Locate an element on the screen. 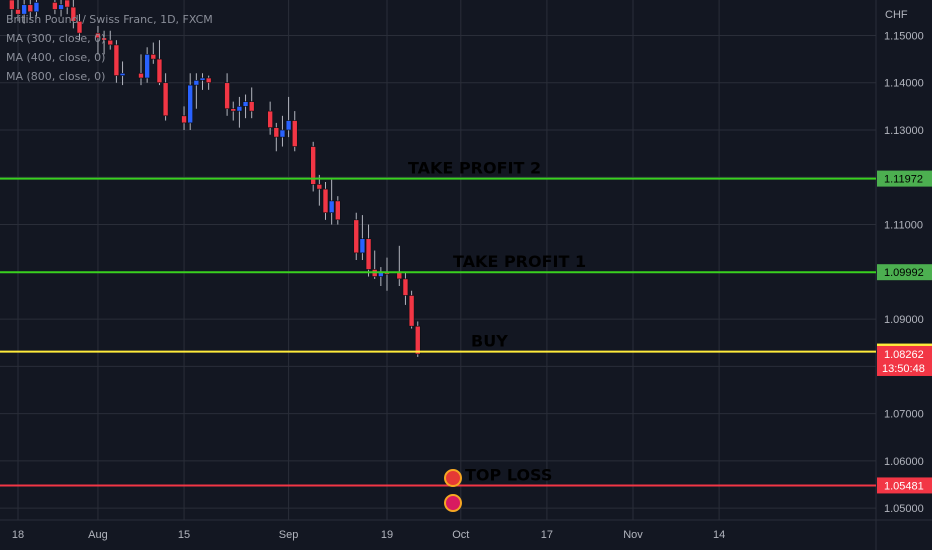  indicator-ma-400: MA (400, close, 0) is located at coordinates (56, 57).